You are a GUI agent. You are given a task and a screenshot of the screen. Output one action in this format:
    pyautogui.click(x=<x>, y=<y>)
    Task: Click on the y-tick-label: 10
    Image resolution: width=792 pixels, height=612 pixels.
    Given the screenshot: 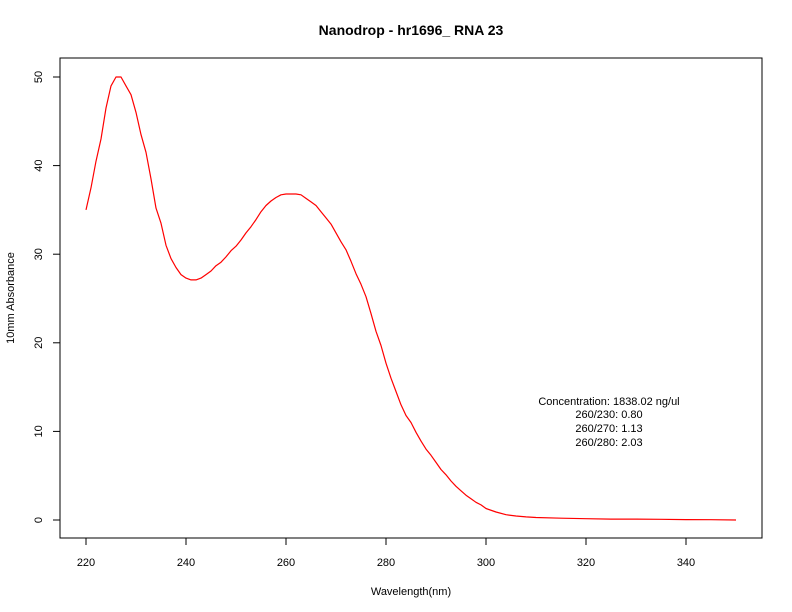 What is the action you would take?
    pyautogui.click(x=39, y=431)
    